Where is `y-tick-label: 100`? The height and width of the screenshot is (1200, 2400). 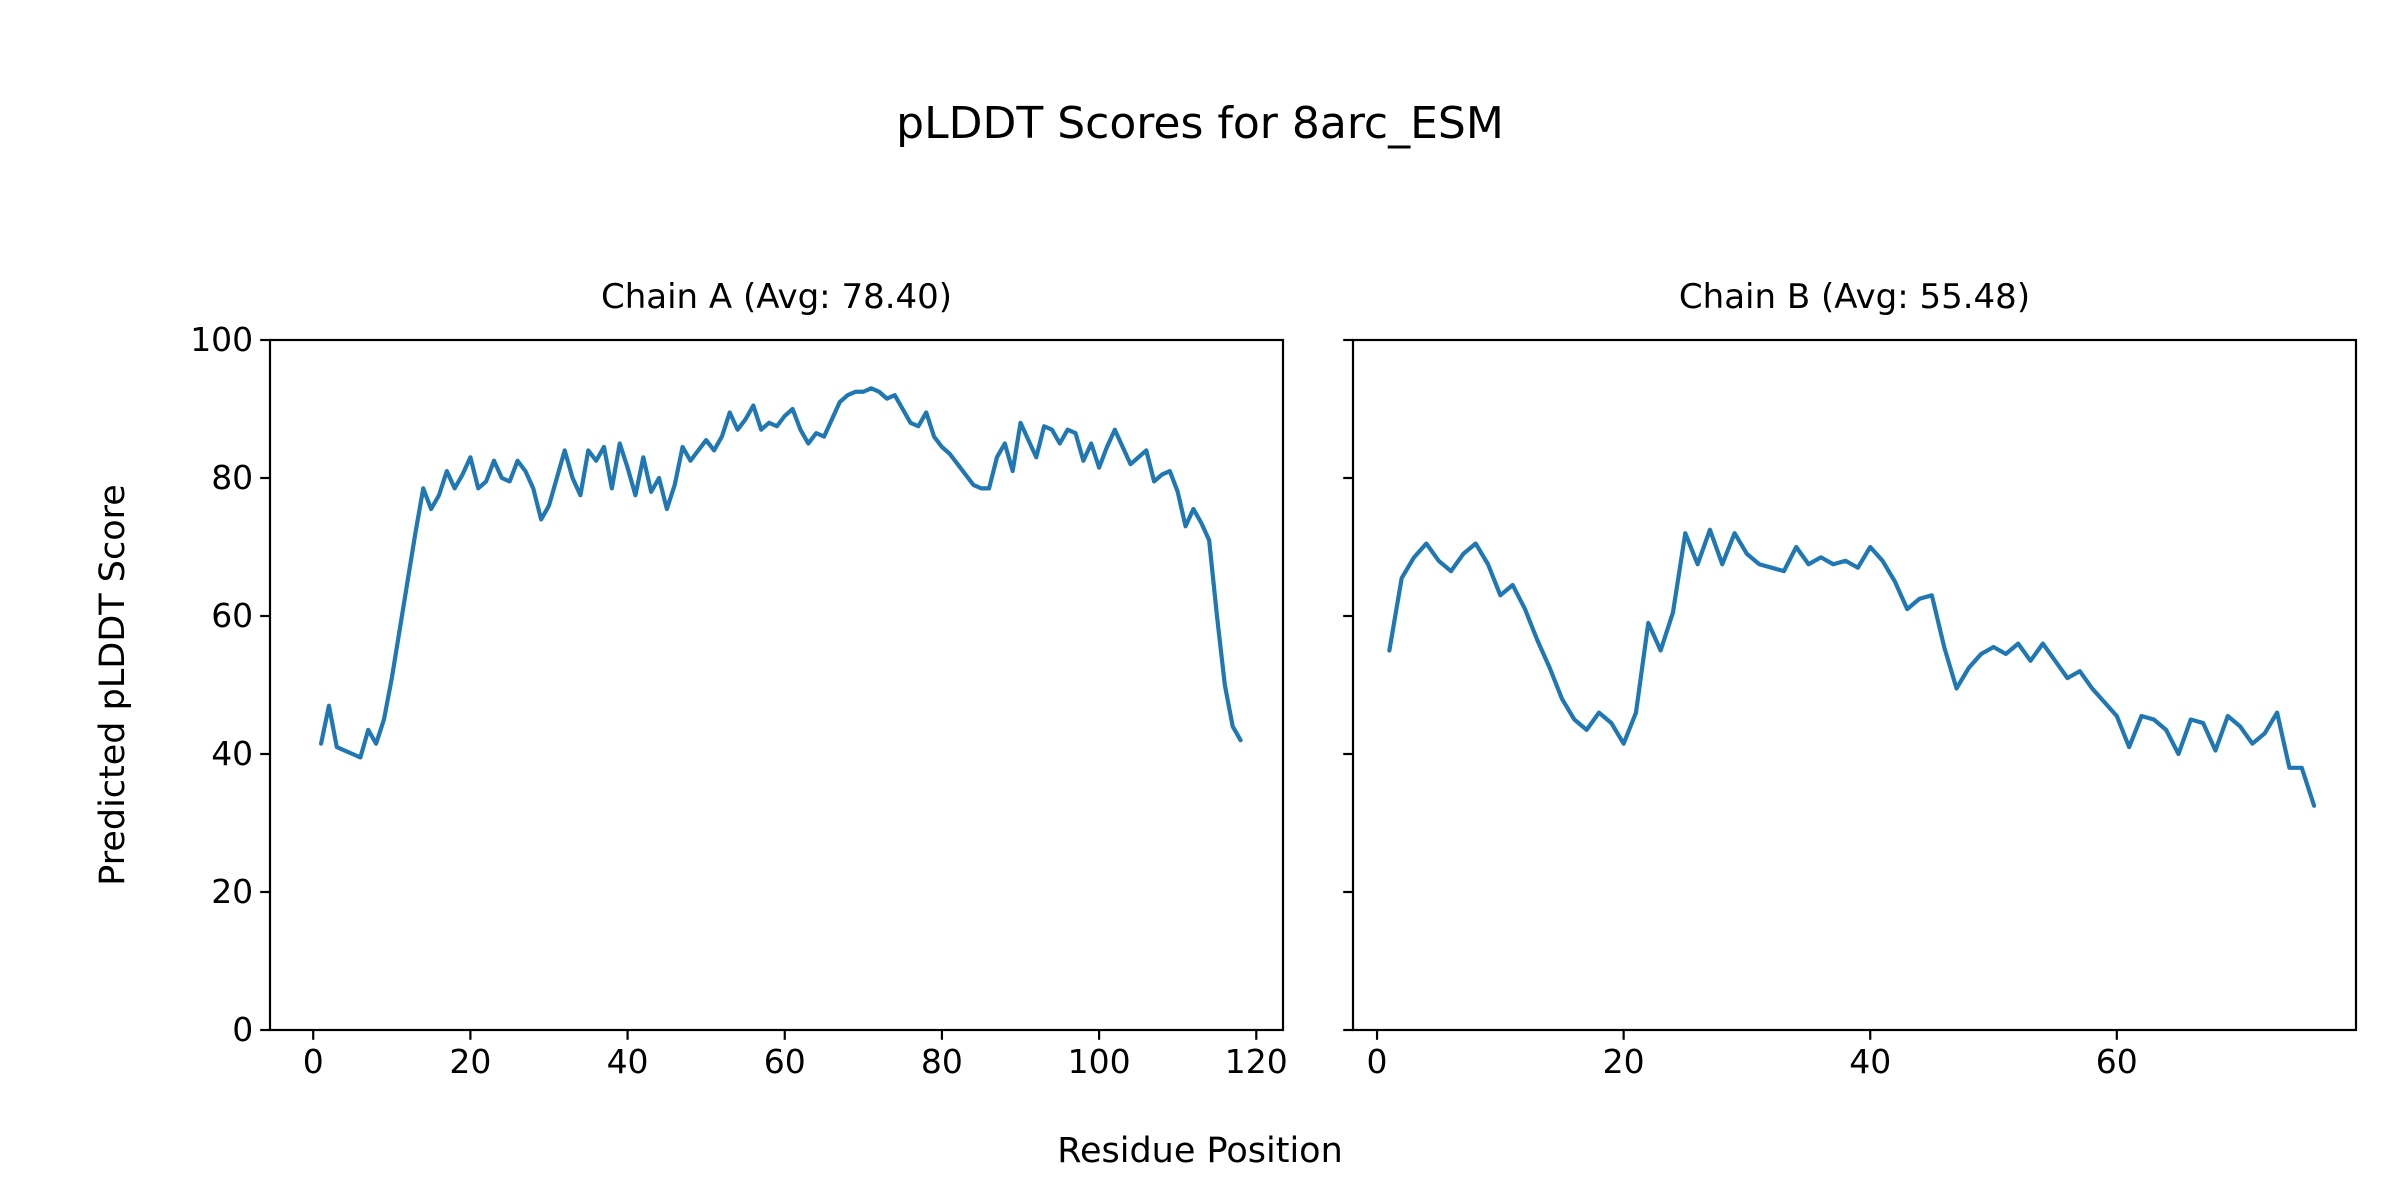 y-tick-label: 100 is located at coordinates (221, 339).